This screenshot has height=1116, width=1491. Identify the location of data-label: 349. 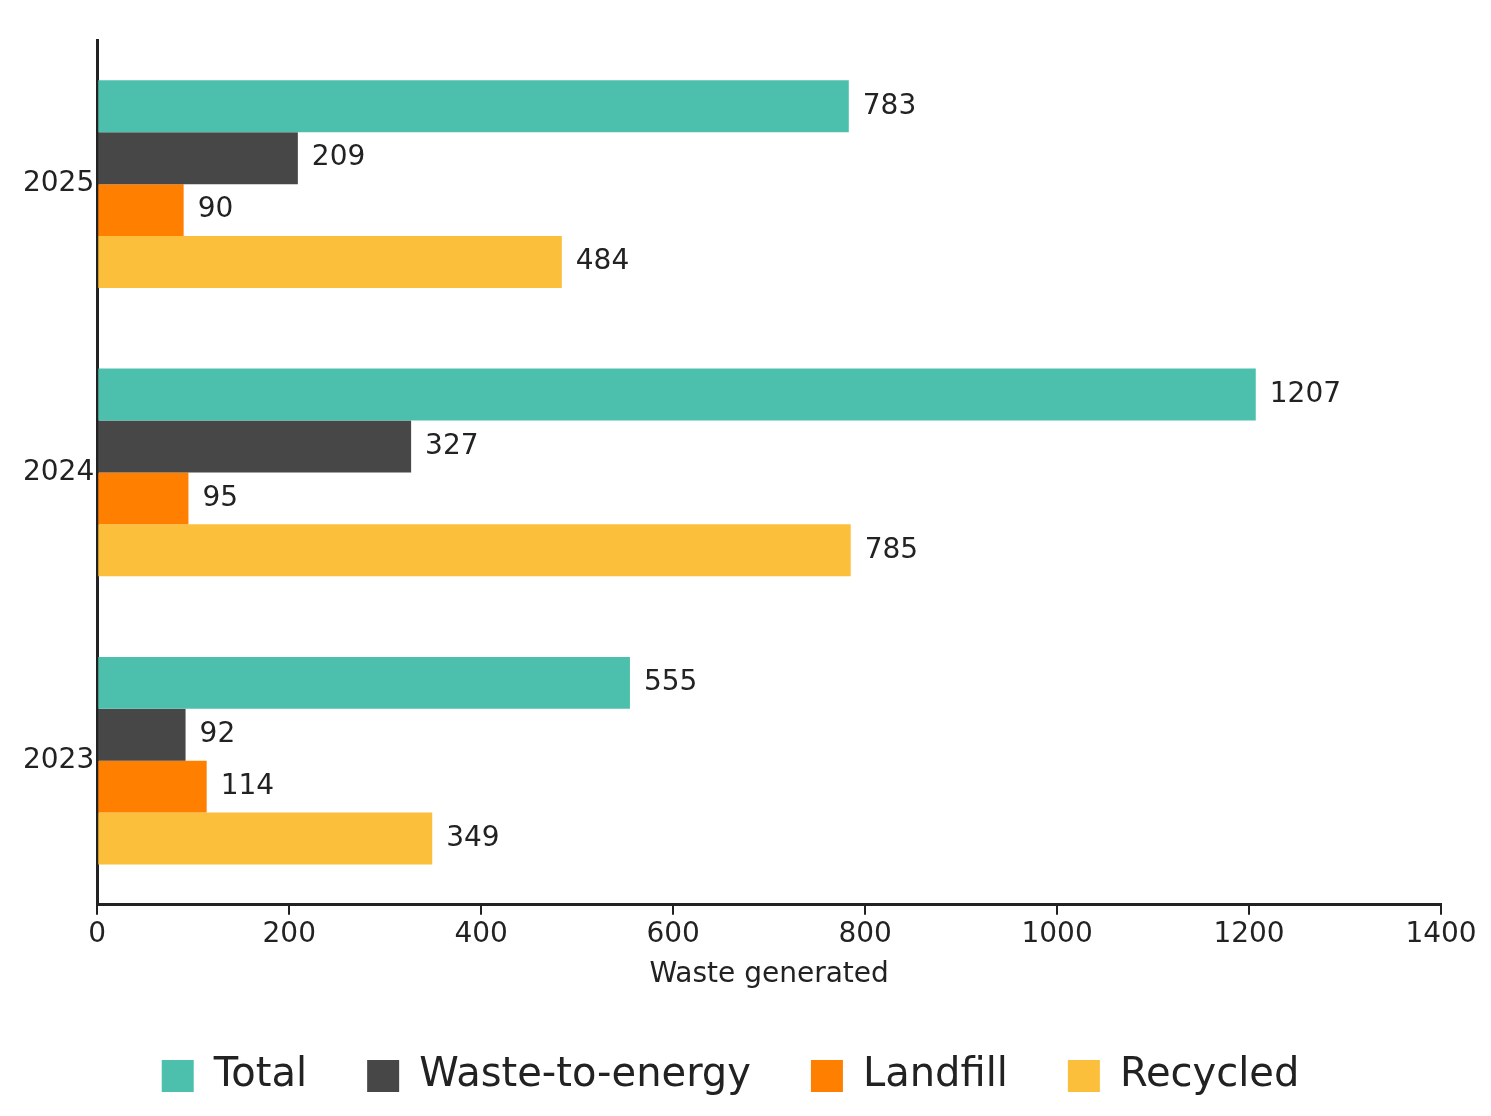
(473, 836).